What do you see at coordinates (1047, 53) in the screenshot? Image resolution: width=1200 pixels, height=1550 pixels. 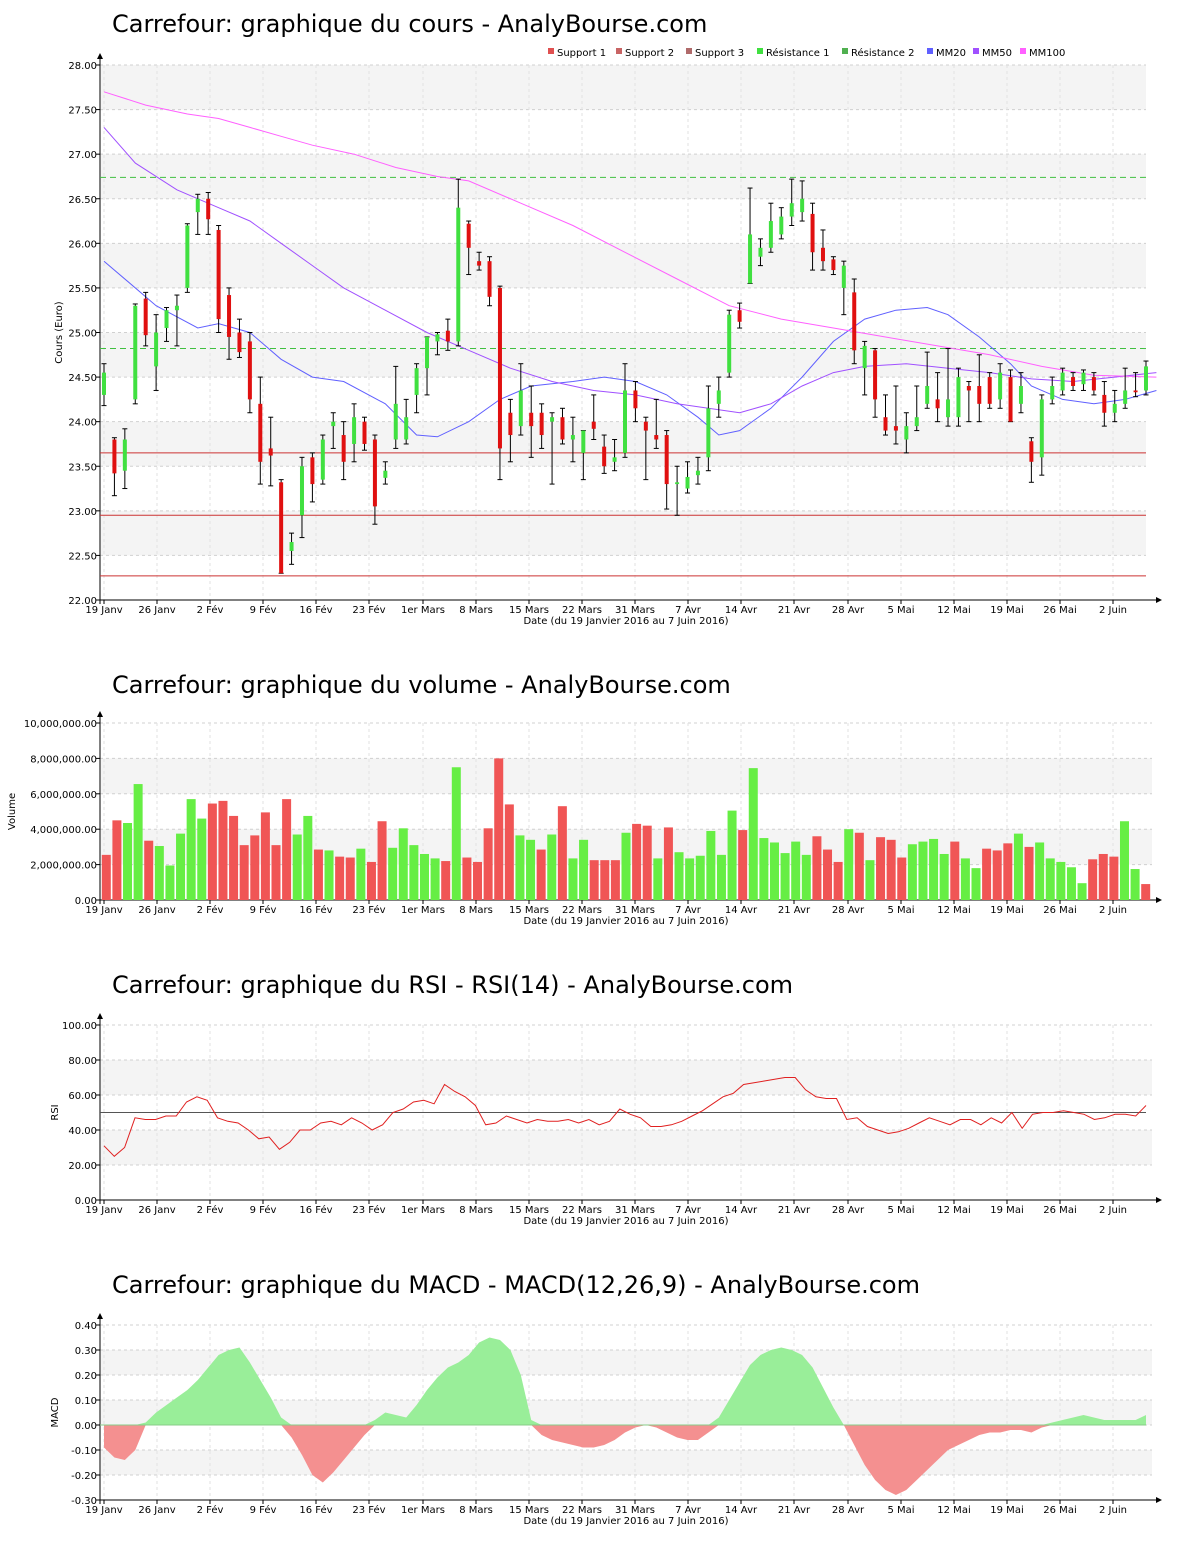 I see `legend-label: MM100` at bounding box center [1047, 53].